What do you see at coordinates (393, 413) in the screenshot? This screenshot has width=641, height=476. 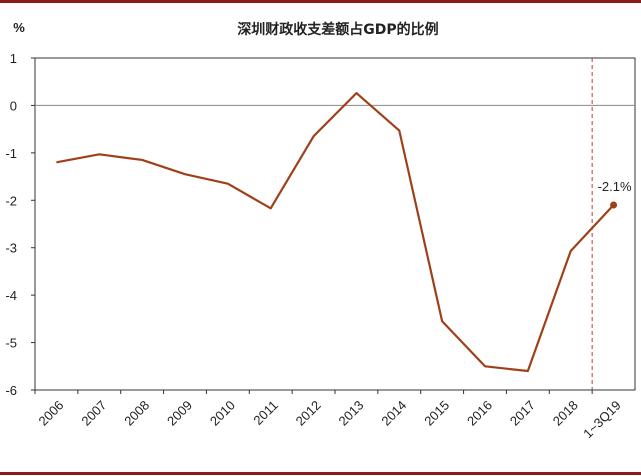 I see `x-tick-label: 2014` at bounding box center [393, 413].